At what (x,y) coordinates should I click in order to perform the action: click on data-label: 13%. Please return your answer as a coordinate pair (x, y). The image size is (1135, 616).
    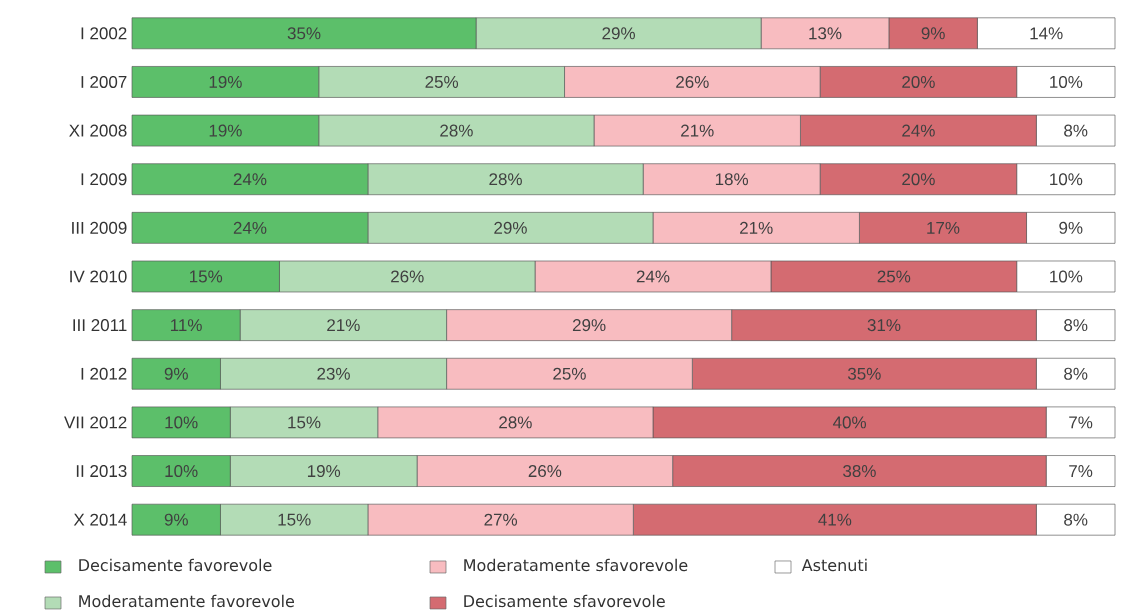
    Looking at the image, I should click on (825, 33).